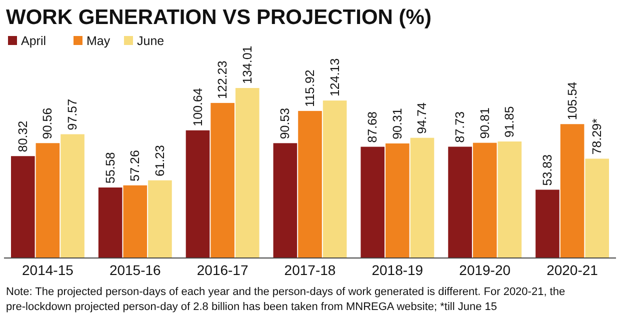 Image resolution: width=620 pixels, height=325 pixels. What do you see at coordinates (285, 124) in the screenshot?
I see `data-label: 90.53` at bounding box center [285, 124].